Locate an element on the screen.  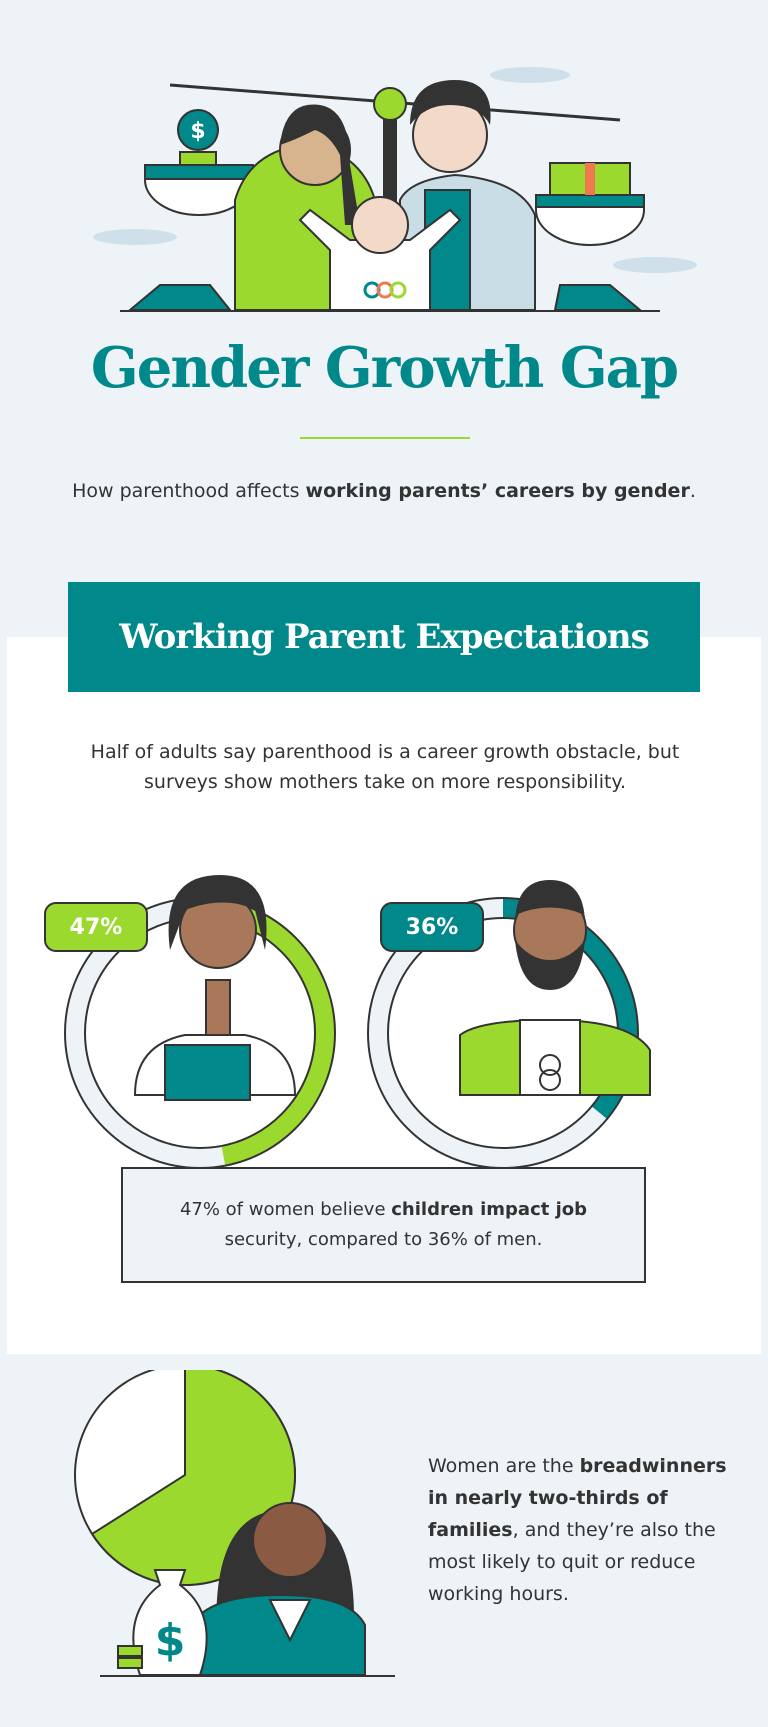
money-bag-icon is located at coordinates (170, 1622).